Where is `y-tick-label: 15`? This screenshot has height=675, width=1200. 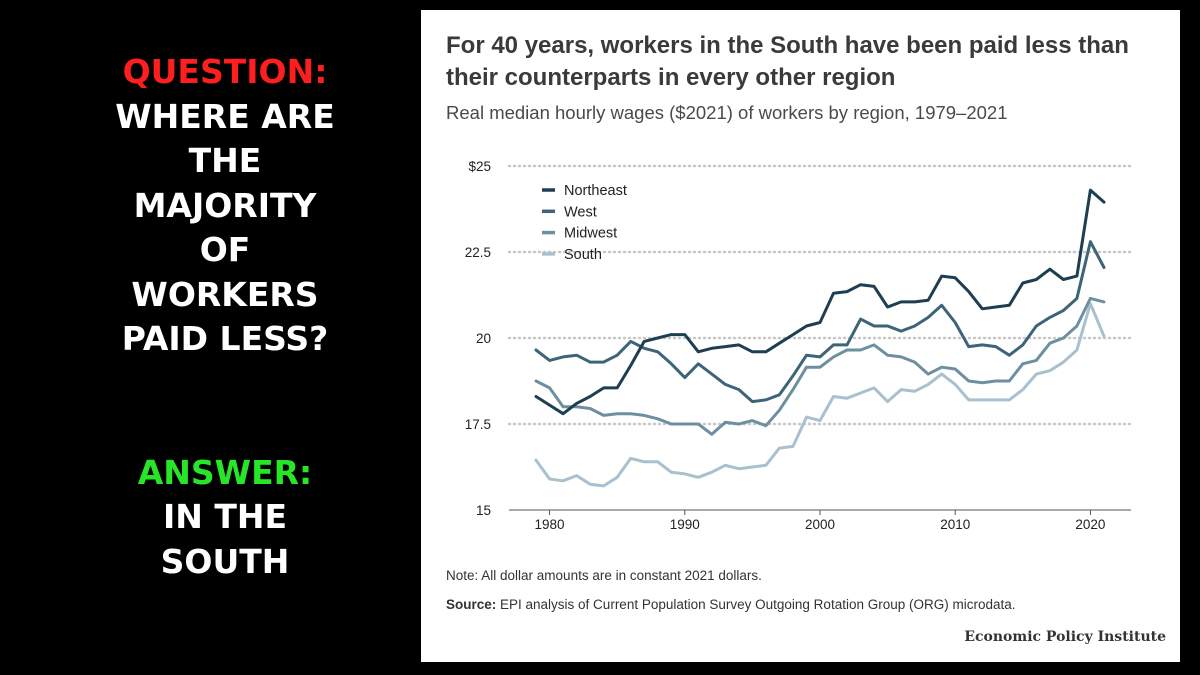 y-tick-label: 15 is located at coordinates (483, 510).